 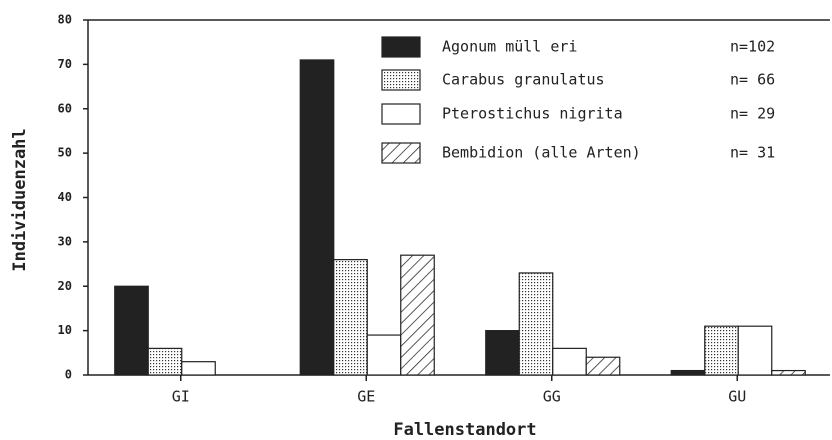 I want to click on y-tick-label: 80, so click(x=65, y=20).